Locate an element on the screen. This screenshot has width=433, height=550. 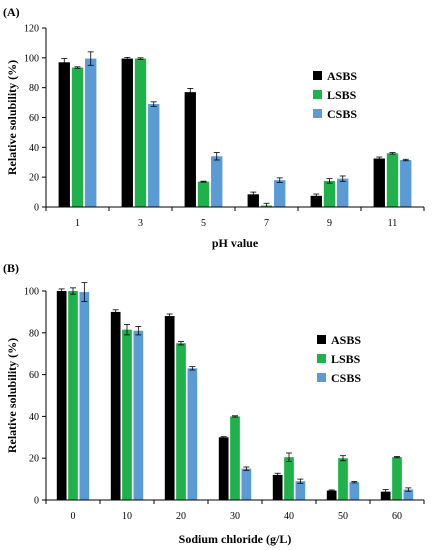
x-tick-label: 1 is located at coordinates (77, 223).